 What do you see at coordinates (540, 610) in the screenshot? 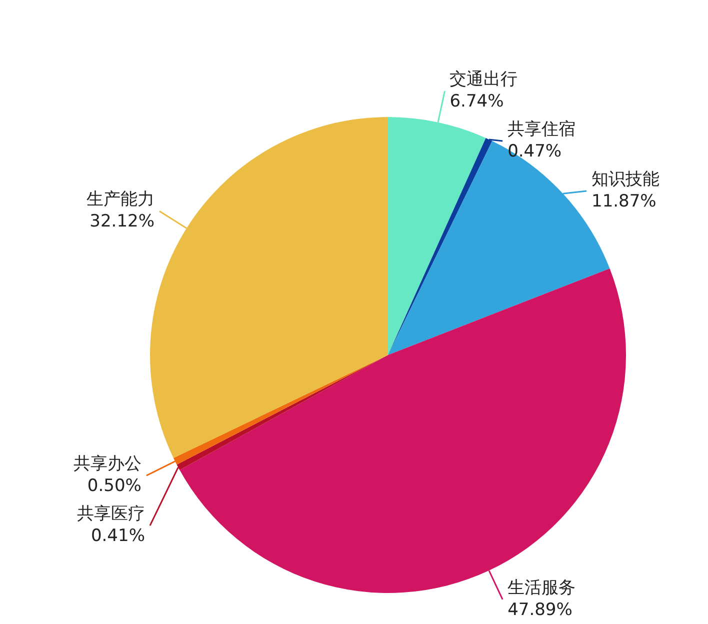
I see `data-label: 47.89%` at bounding box center [540, 610].